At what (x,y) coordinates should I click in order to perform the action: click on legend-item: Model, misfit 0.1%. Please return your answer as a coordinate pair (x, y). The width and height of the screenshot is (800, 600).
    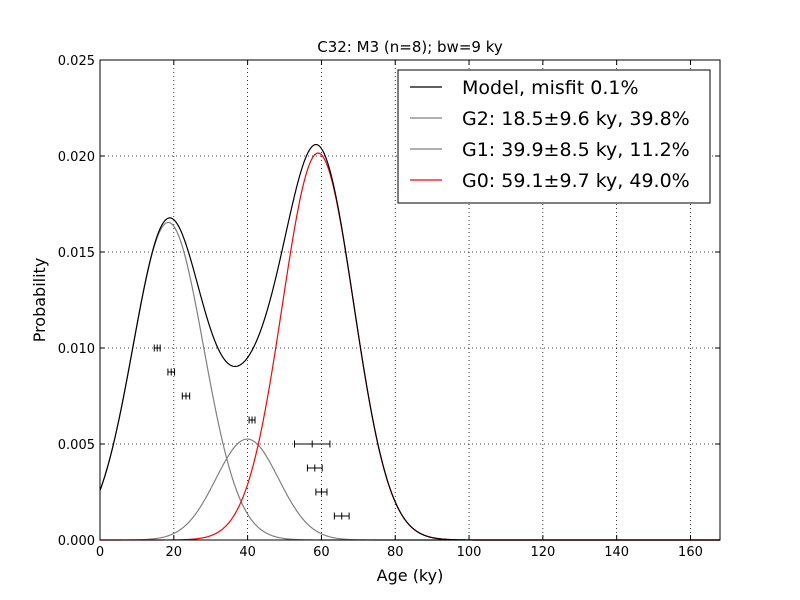
    Looking at the image, I should click on (524, 88).